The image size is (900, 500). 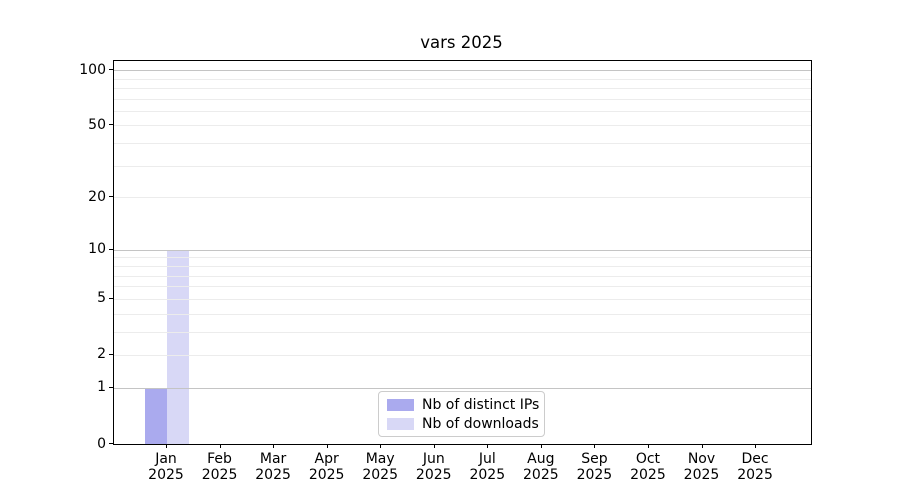 I want to click on legend-item-downloads: Nb of downloads, so click(x=465, y=424).